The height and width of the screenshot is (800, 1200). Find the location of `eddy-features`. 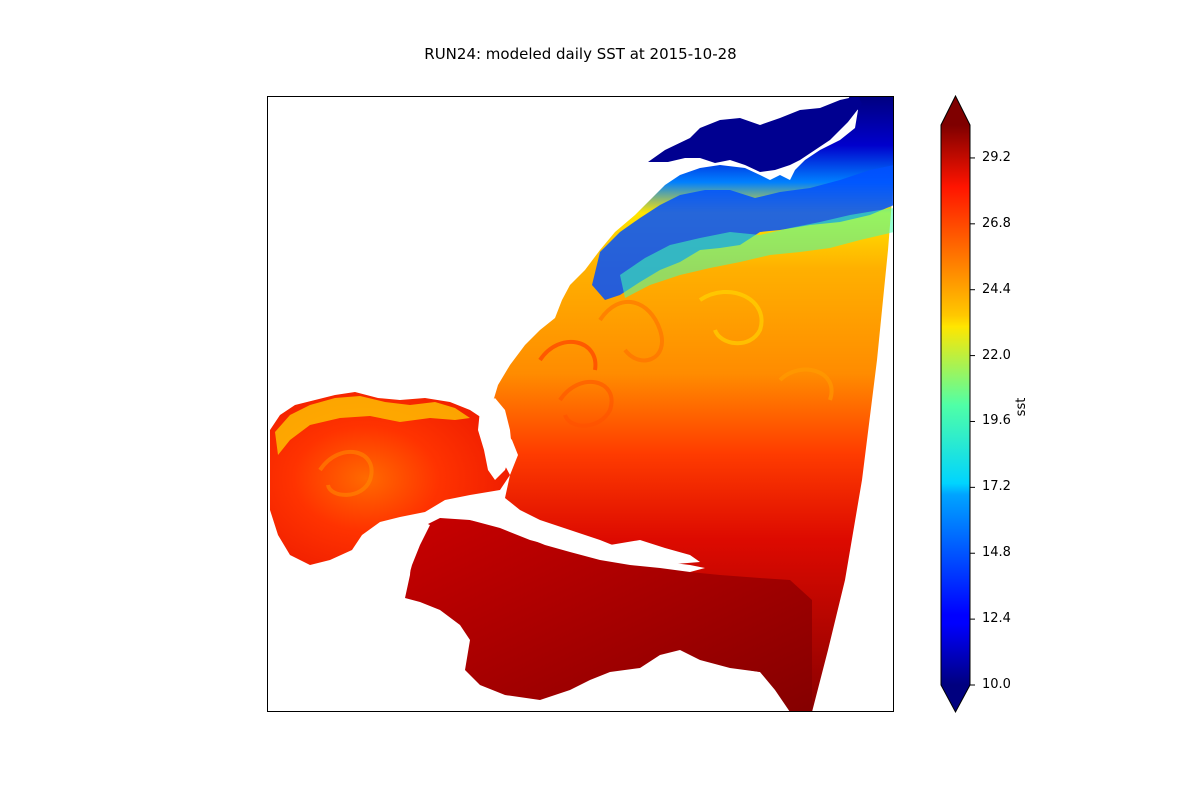

eddy-features is located at coordinates (576, 393).